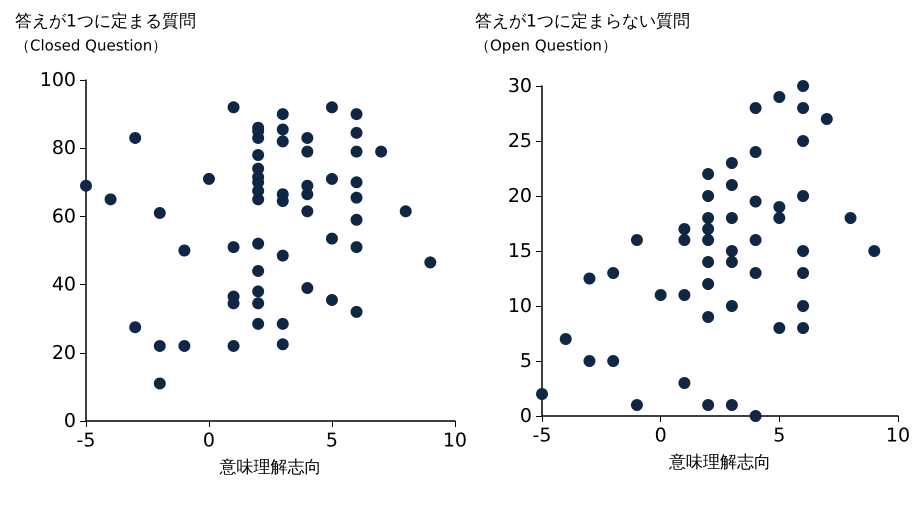 This screenshot has height=509, width=916. I want to click on y-tick-label: 40, so click(64, 285).